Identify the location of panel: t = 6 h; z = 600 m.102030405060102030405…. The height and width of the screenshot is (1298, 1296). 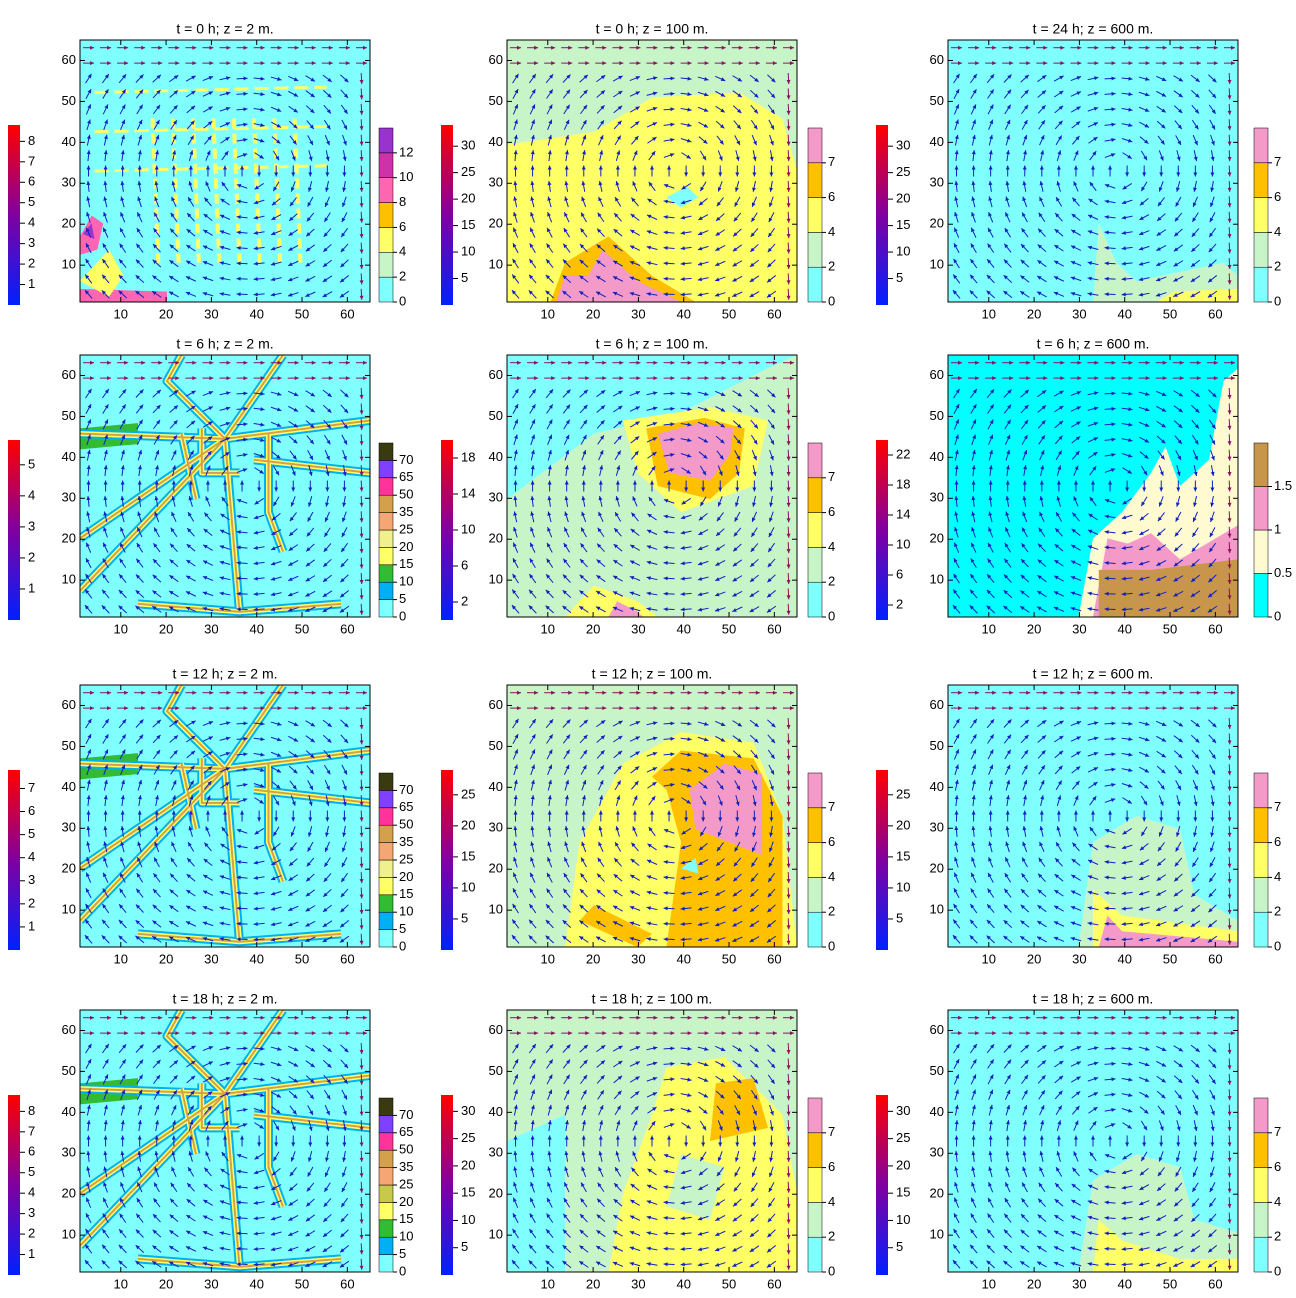
(1084, 486).